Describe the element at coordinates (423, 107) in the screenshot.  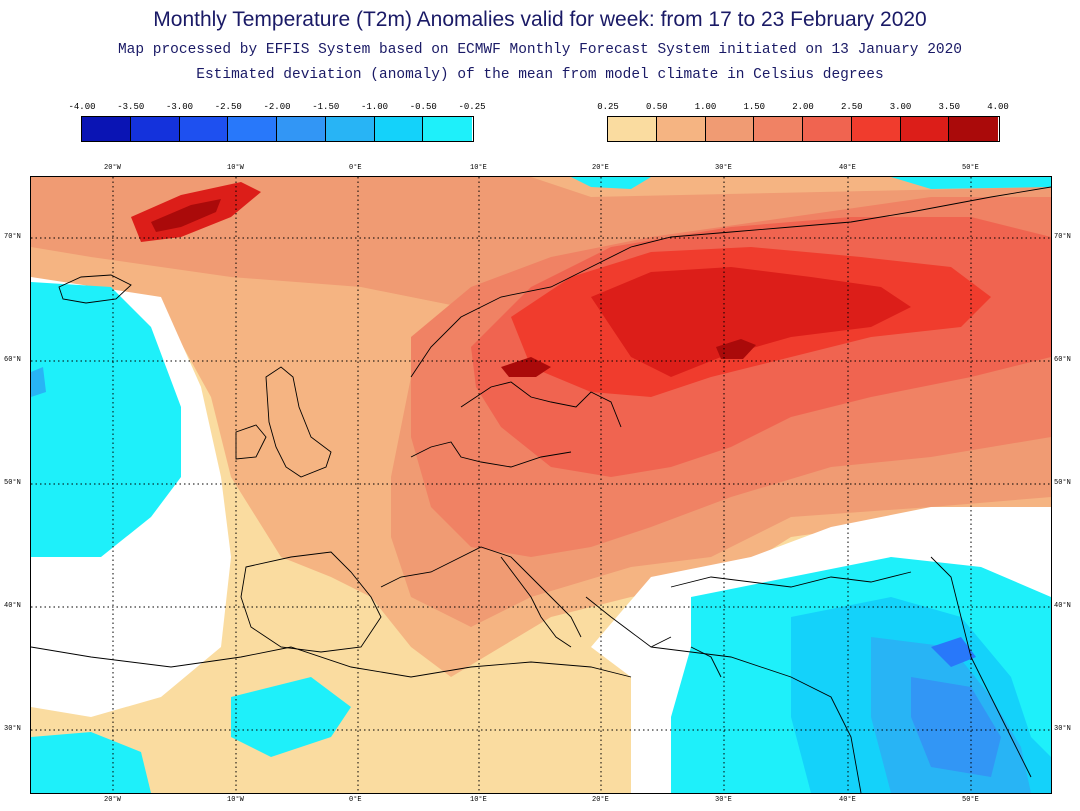
I see `legend-cold-label: -0.50` at that location.